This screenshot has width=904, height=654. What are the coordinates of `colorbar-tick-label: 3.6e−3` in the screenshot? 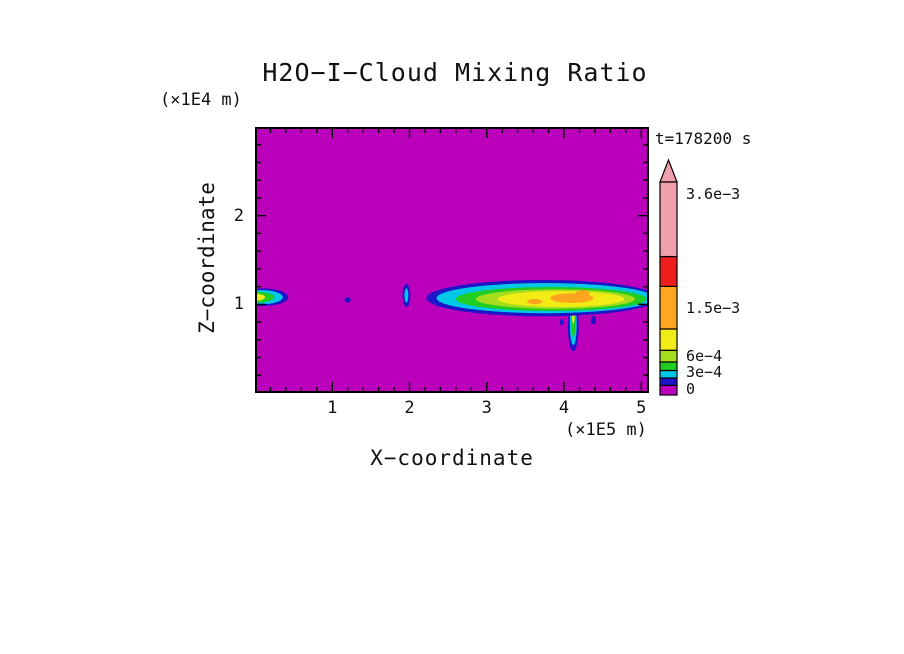 It's located at (713, 193).